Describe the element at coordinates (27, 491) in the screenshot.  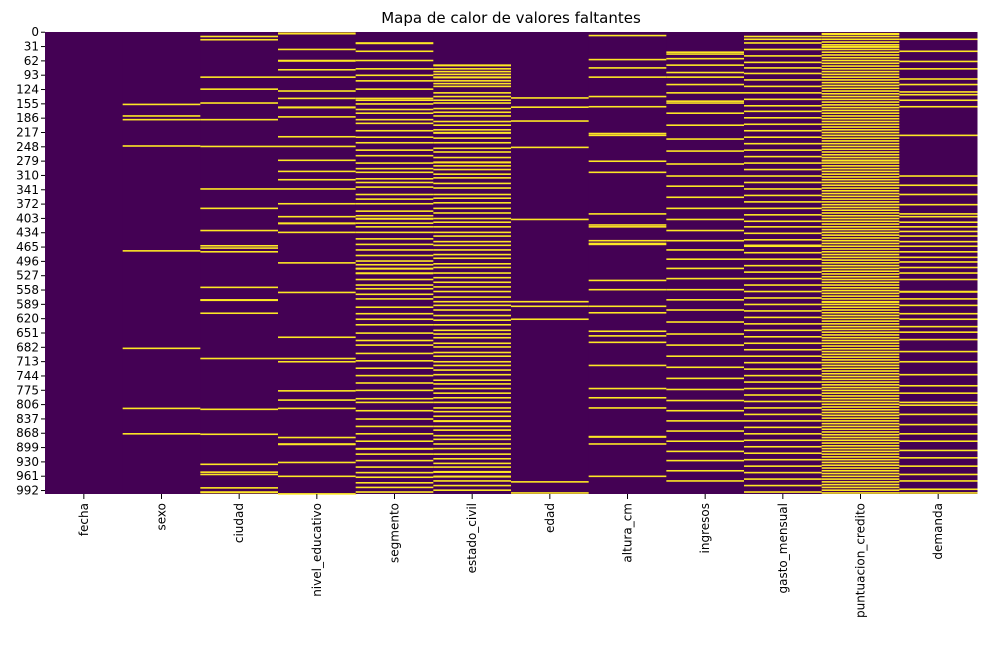
I see `y-tick-label: 992` at that location.